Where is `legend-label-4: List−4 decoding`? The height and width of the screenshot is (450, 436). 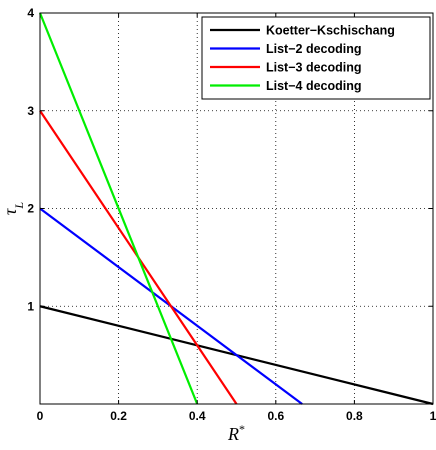
legend-label-4: List−4 decoding is located at coordinates (314, 86).